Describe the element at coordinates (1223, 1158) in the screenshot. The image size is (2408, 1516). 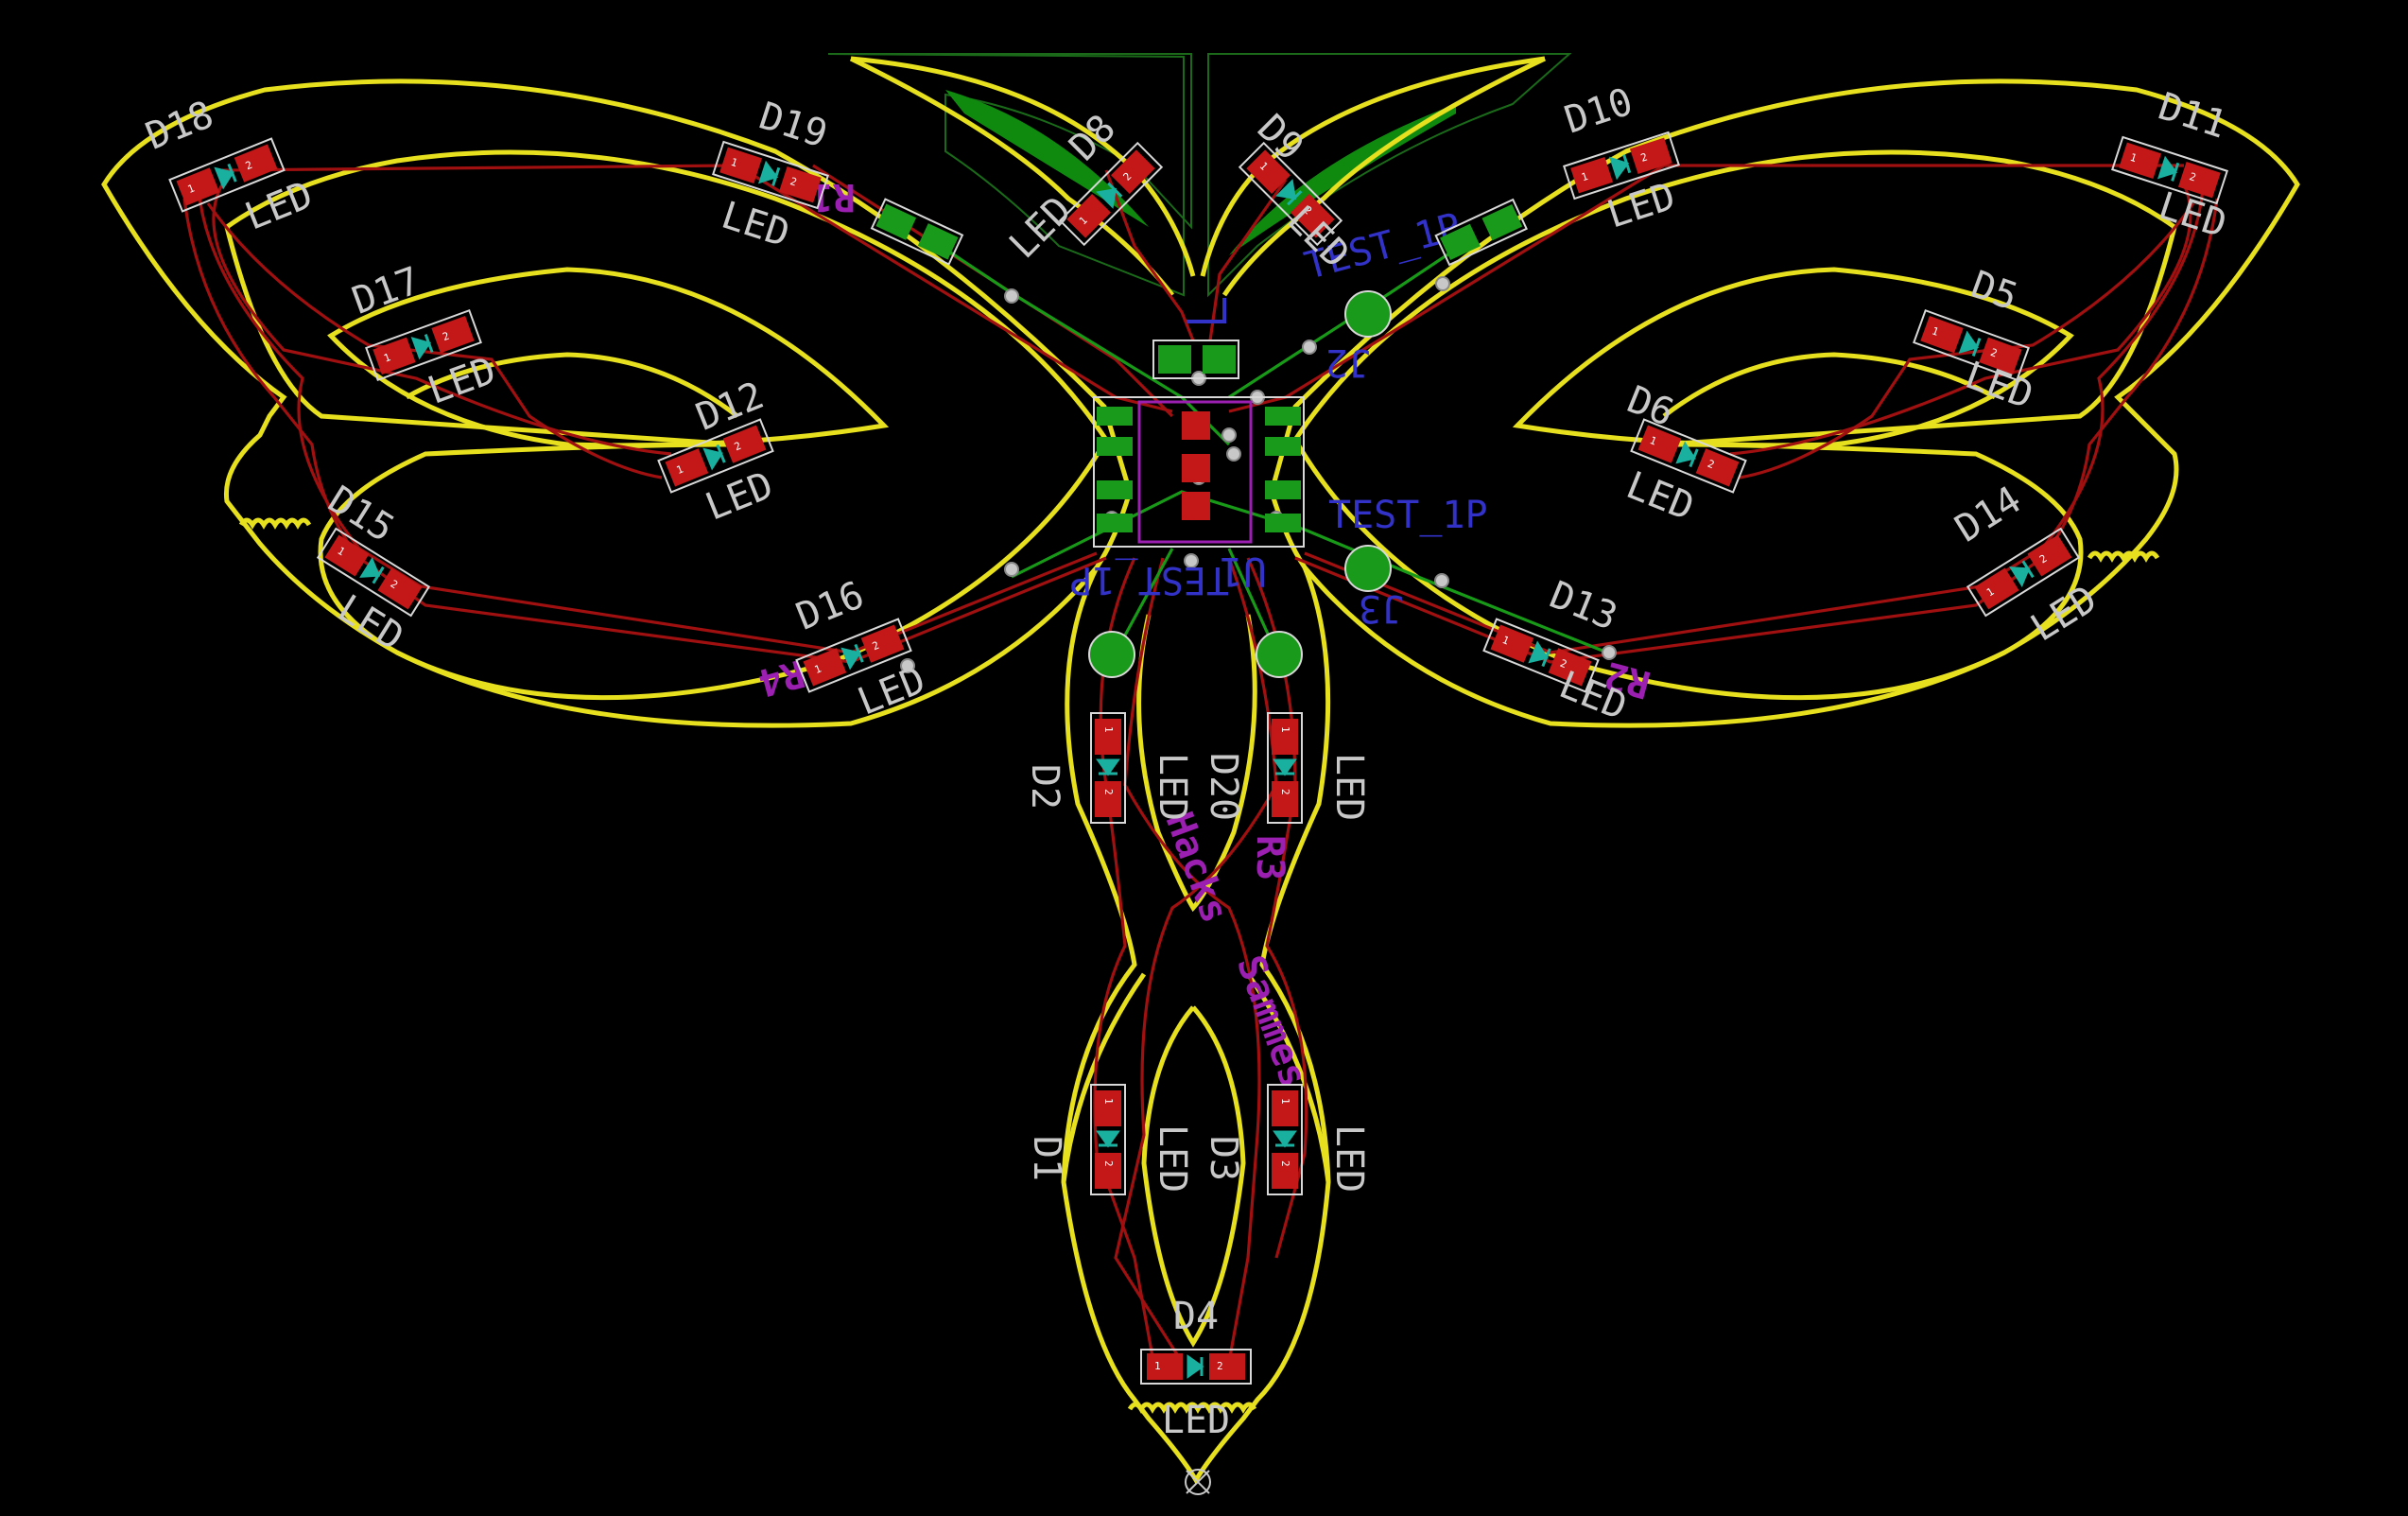
I see `led-ref: D3` at that location.